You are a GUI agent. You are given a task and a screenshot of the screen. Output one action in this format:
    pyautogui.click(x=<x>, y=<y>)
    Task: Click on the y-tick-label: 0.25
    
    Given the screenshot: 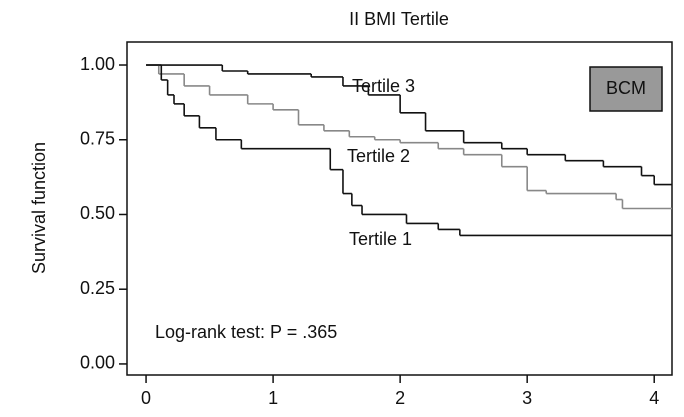 What is the action you would take?
    pyautogui.click(x=97, y=288)
    